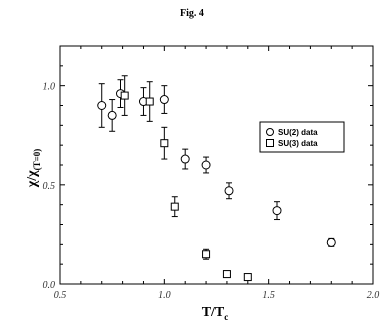  I want to click on legend-label-su3: SU(3) data, so click(298, 143).